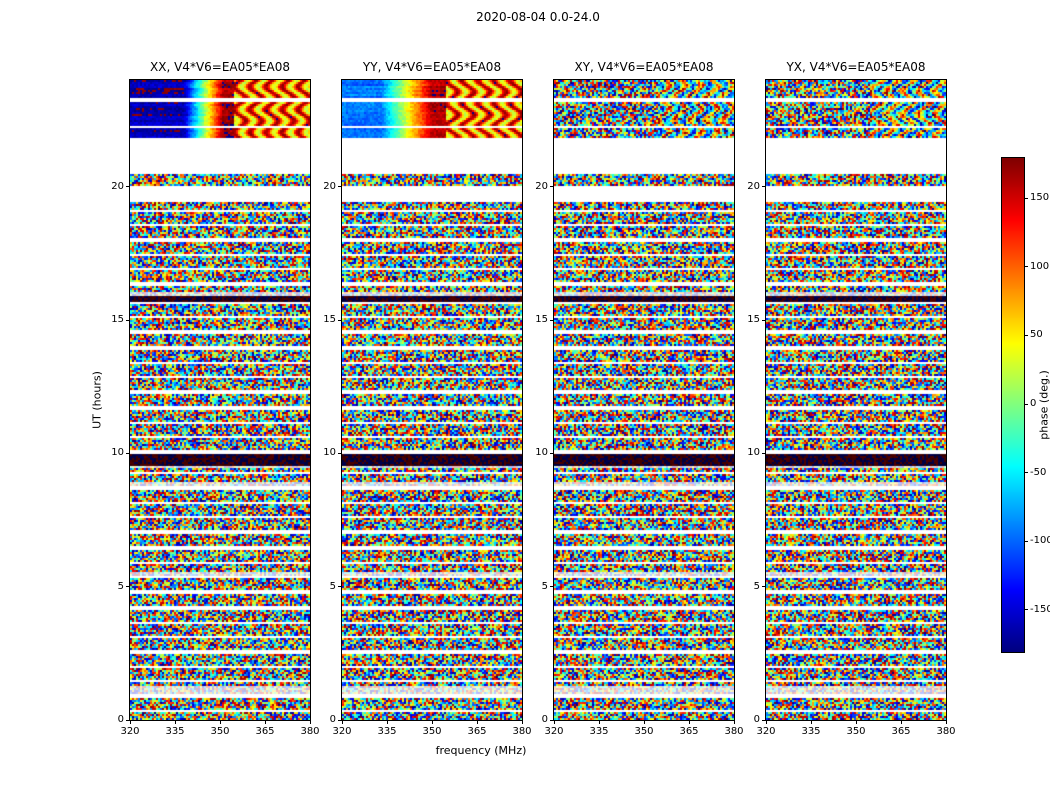 The width and height of the screenshot is (1050, 800). I want to click on panel-XX-heatmap, so click(220, 400).